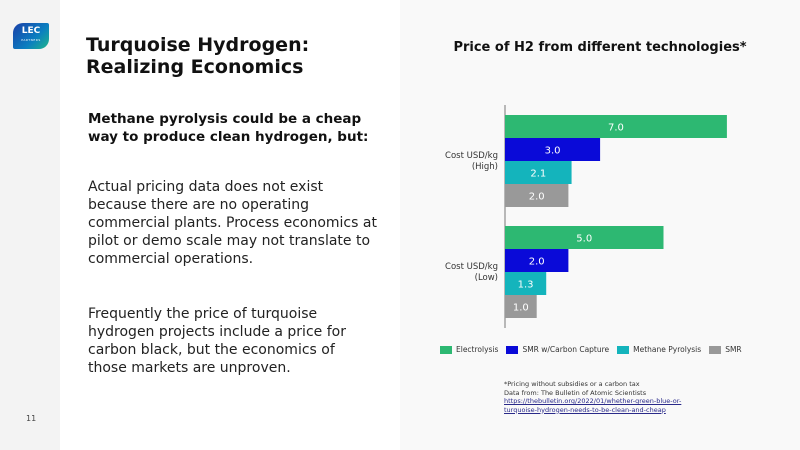 Image resolution: width=800 pixels, height=450 pixels. I want to click on legend-label: Electrolysis, so click(477, 349).